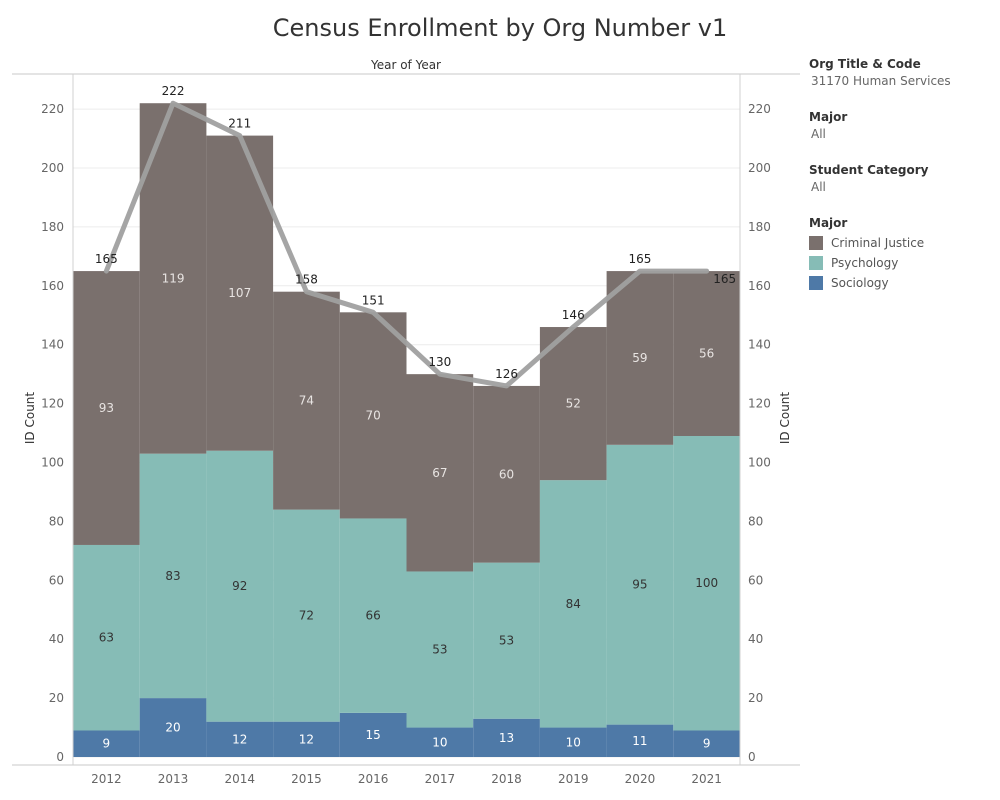  What do you see at coordinates (818, 187) in the screenshot?
I see `student-category-filter-value: All` at bounding box center [818, 187].